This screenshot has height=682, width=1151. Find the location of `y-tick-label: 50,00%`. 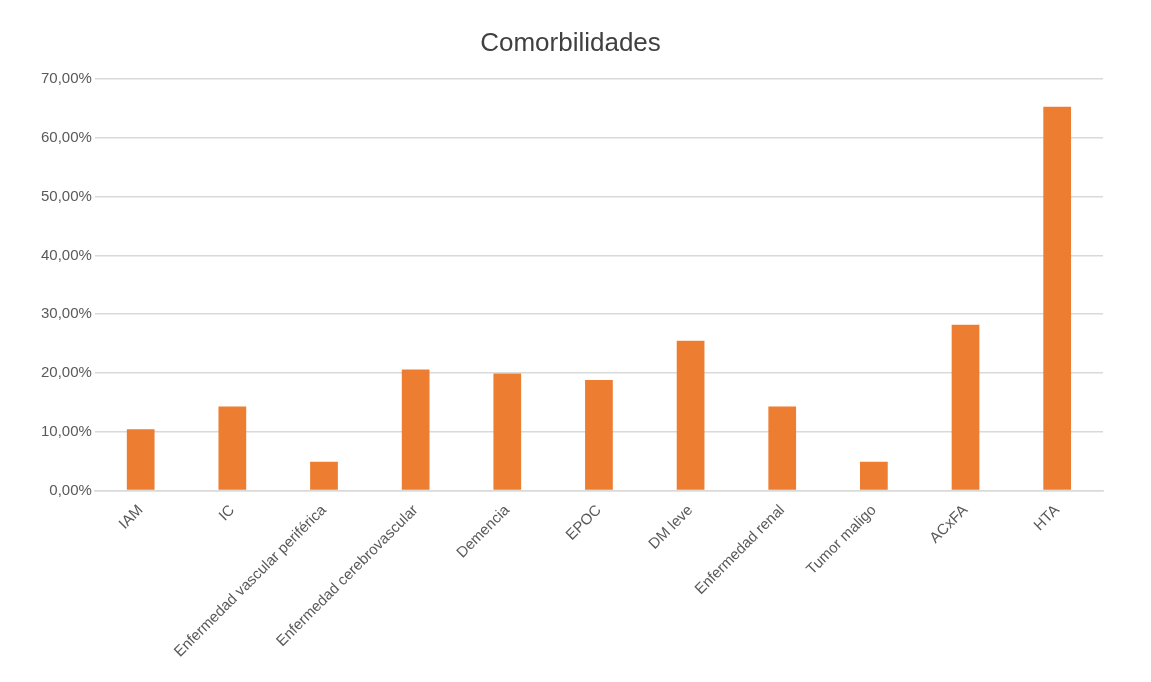

y-tick-label: 50,00% is located at coordinates (66, 195).